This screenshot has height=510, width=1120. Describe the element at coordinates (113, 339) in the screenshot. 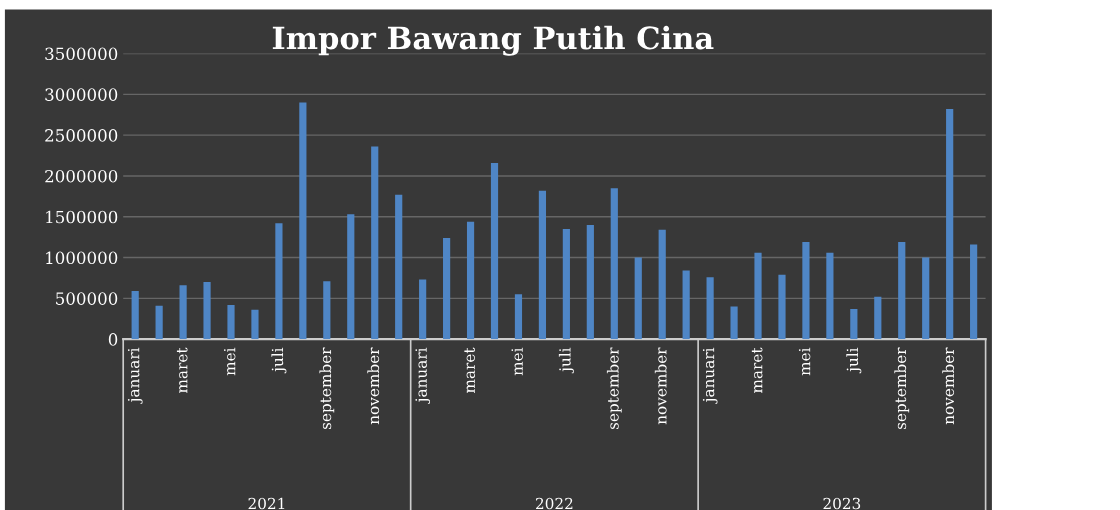

I see `y-tick-label: 0` at that location.